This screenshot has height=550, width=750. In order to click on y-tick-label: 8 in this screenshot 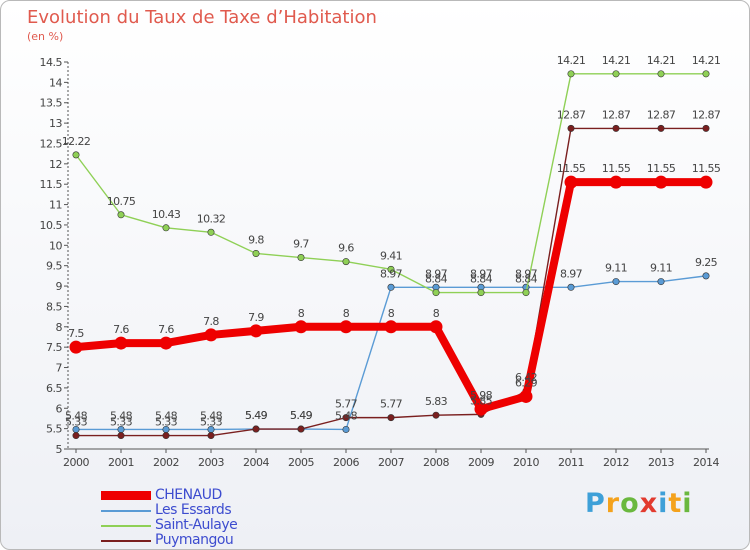, I will do `click(59, 327)`.